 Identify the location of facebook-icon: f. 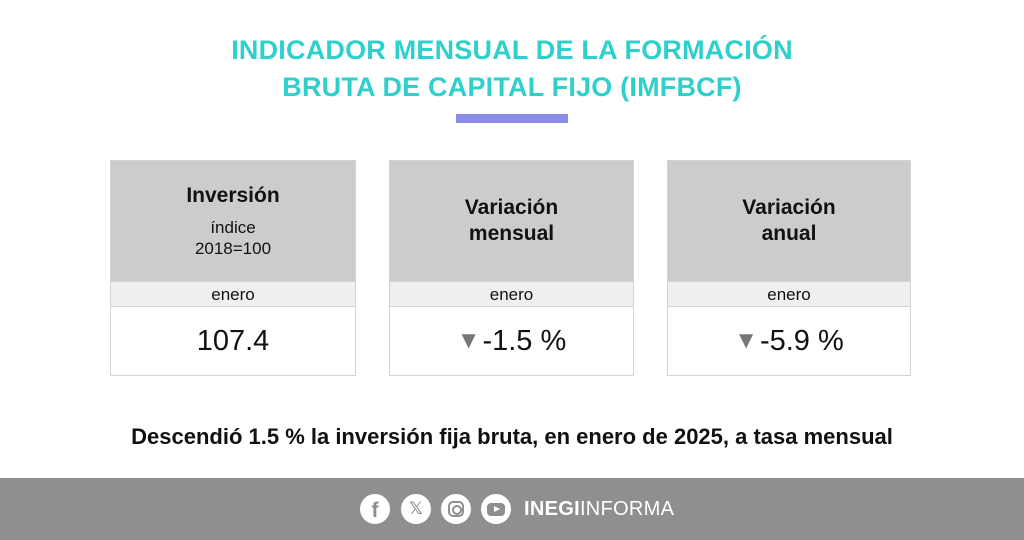
(375, 509).